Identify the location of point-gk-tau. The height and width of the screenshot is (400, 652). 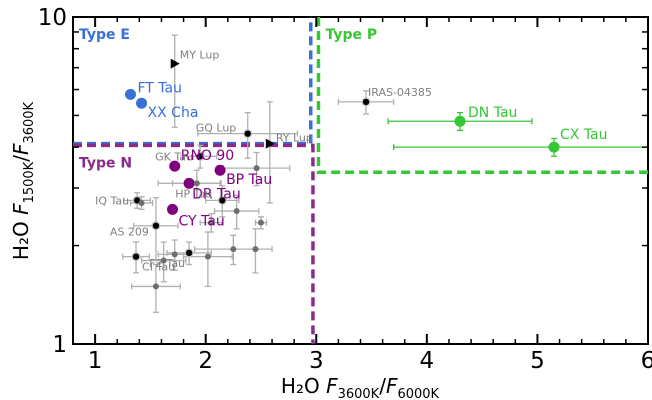
(200, 156).